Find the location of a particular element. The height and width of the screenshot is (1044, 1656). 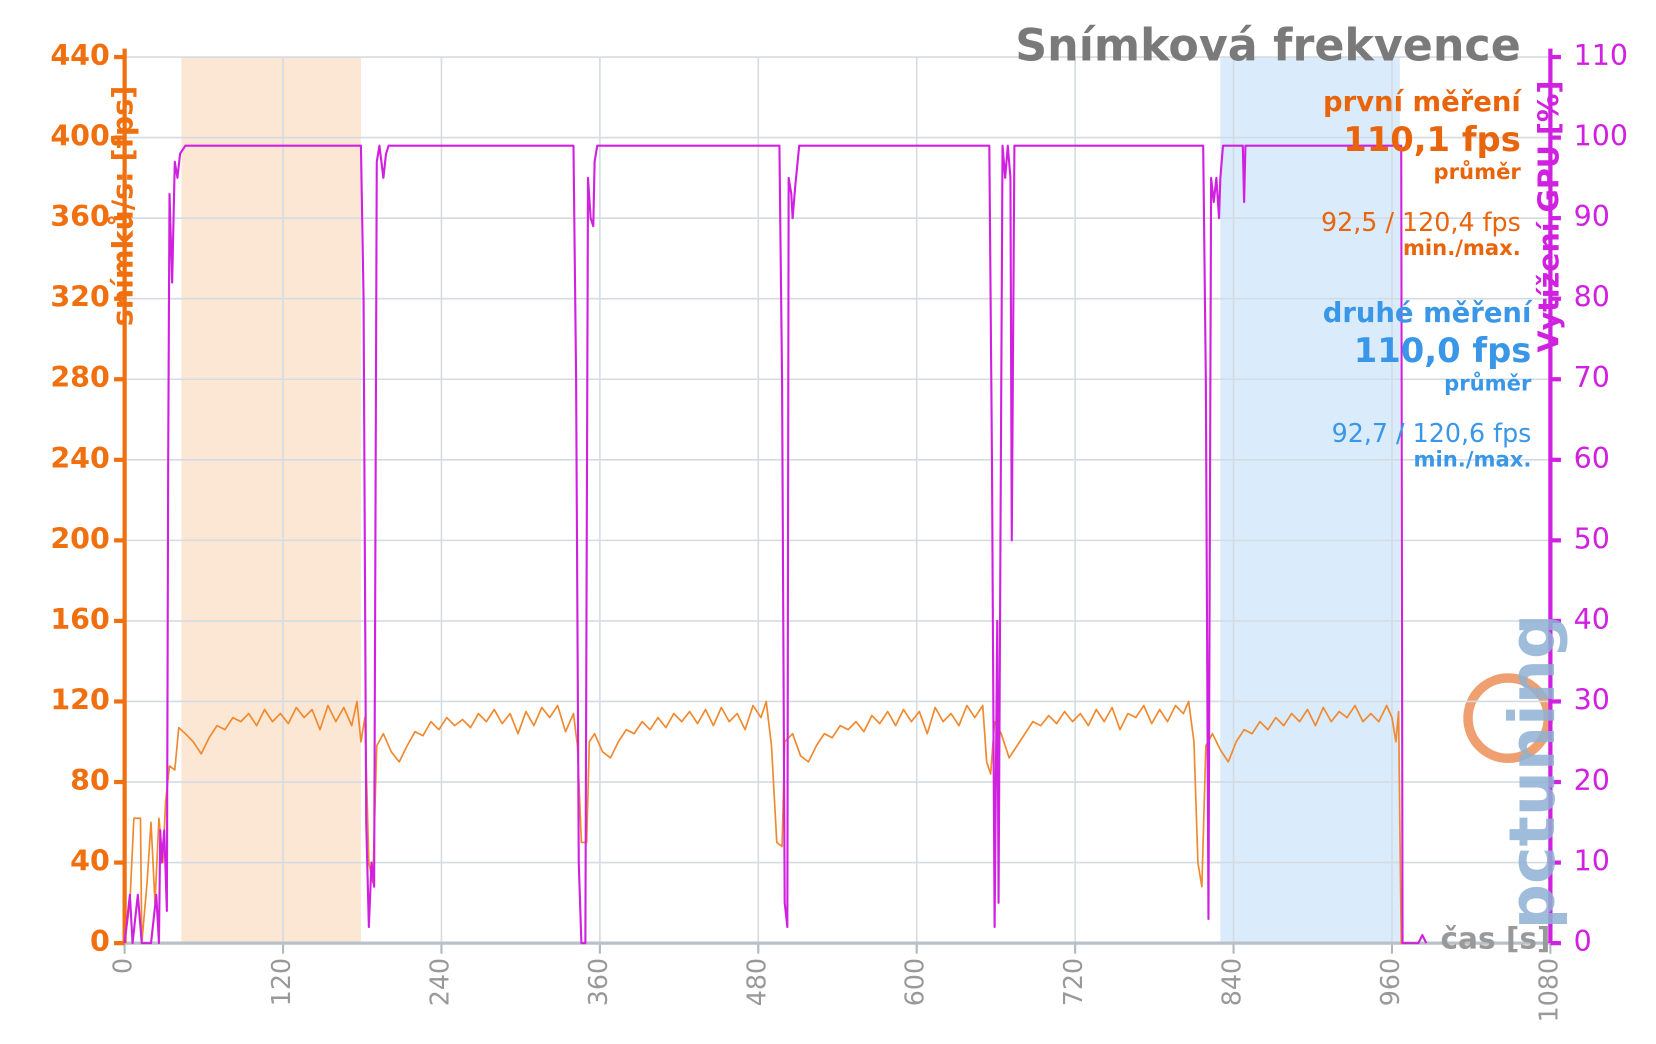

annotation: 110,0 fps is located at coordinates (1443, 350).